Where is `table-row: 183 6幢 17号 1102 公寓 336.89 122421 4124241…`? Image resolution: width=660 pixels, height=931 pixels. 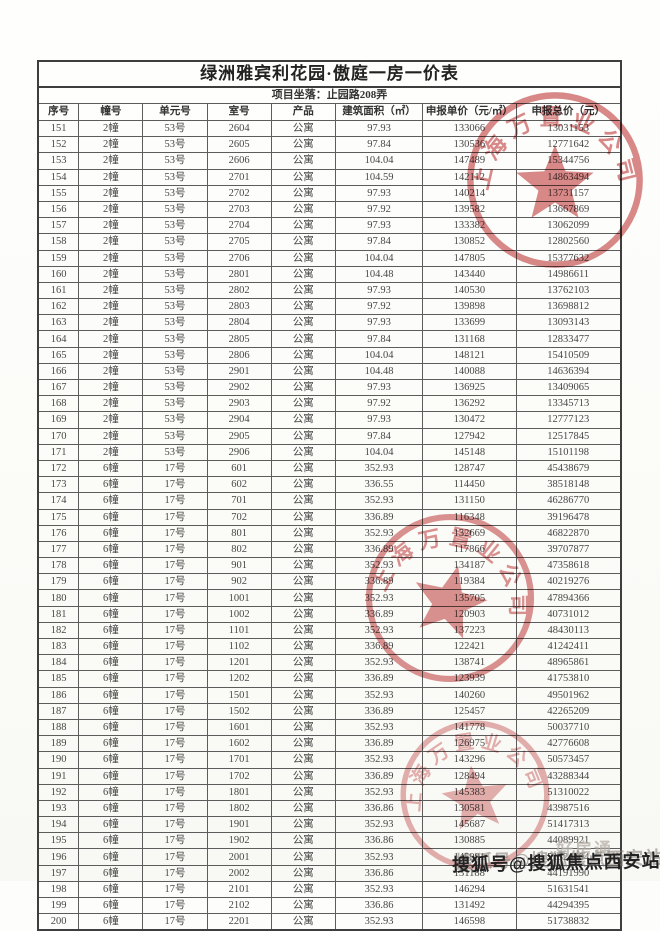
table-row: 183 6幢 17号 1102 公寓 336.89 122421 4124241… is located at coordinates (329, 646).